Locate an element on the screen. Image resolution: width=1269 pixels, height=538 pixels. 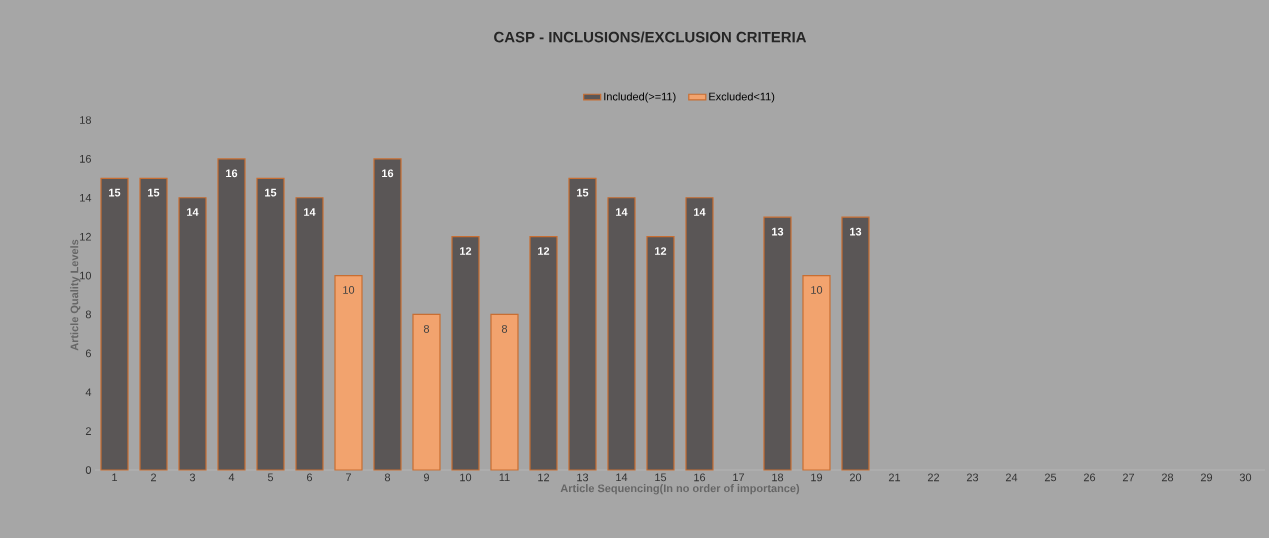
y-axis-title: Article Quality Levels is located at coordinates (75, 295).